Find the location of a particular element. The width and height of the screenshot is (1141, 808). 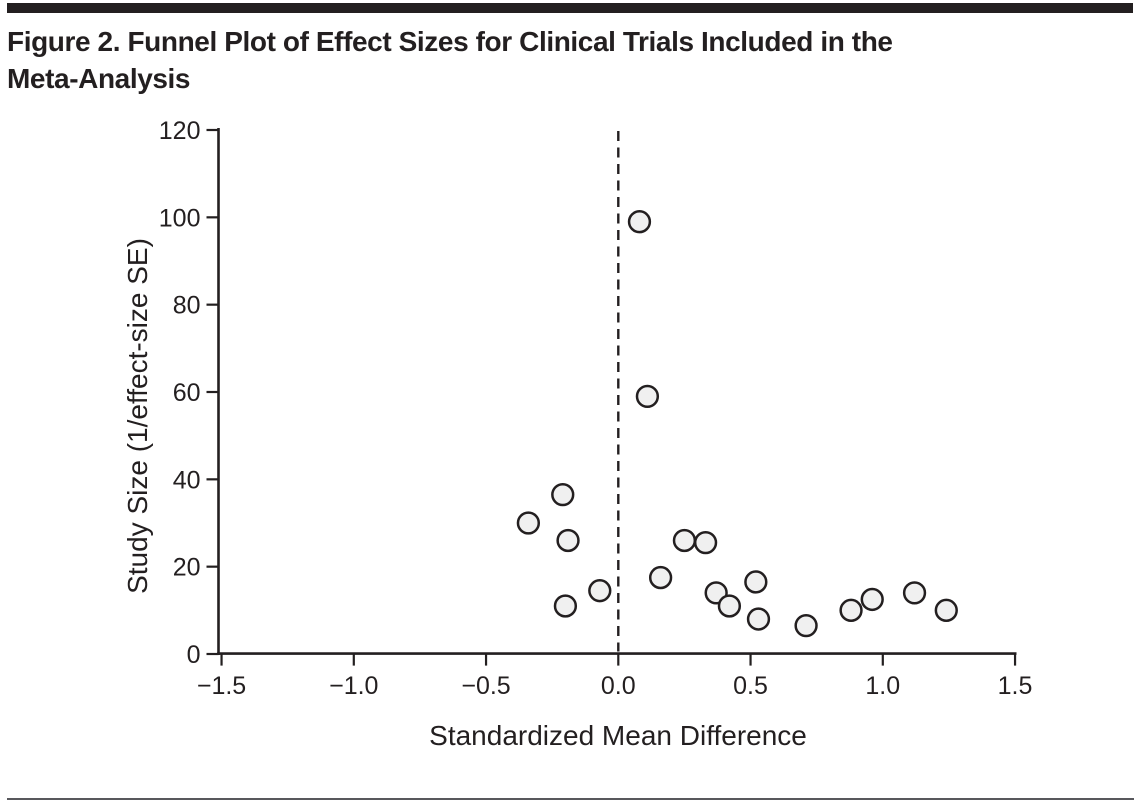

x-tick-label: 1.5 is located at coordinates (1015, 686).